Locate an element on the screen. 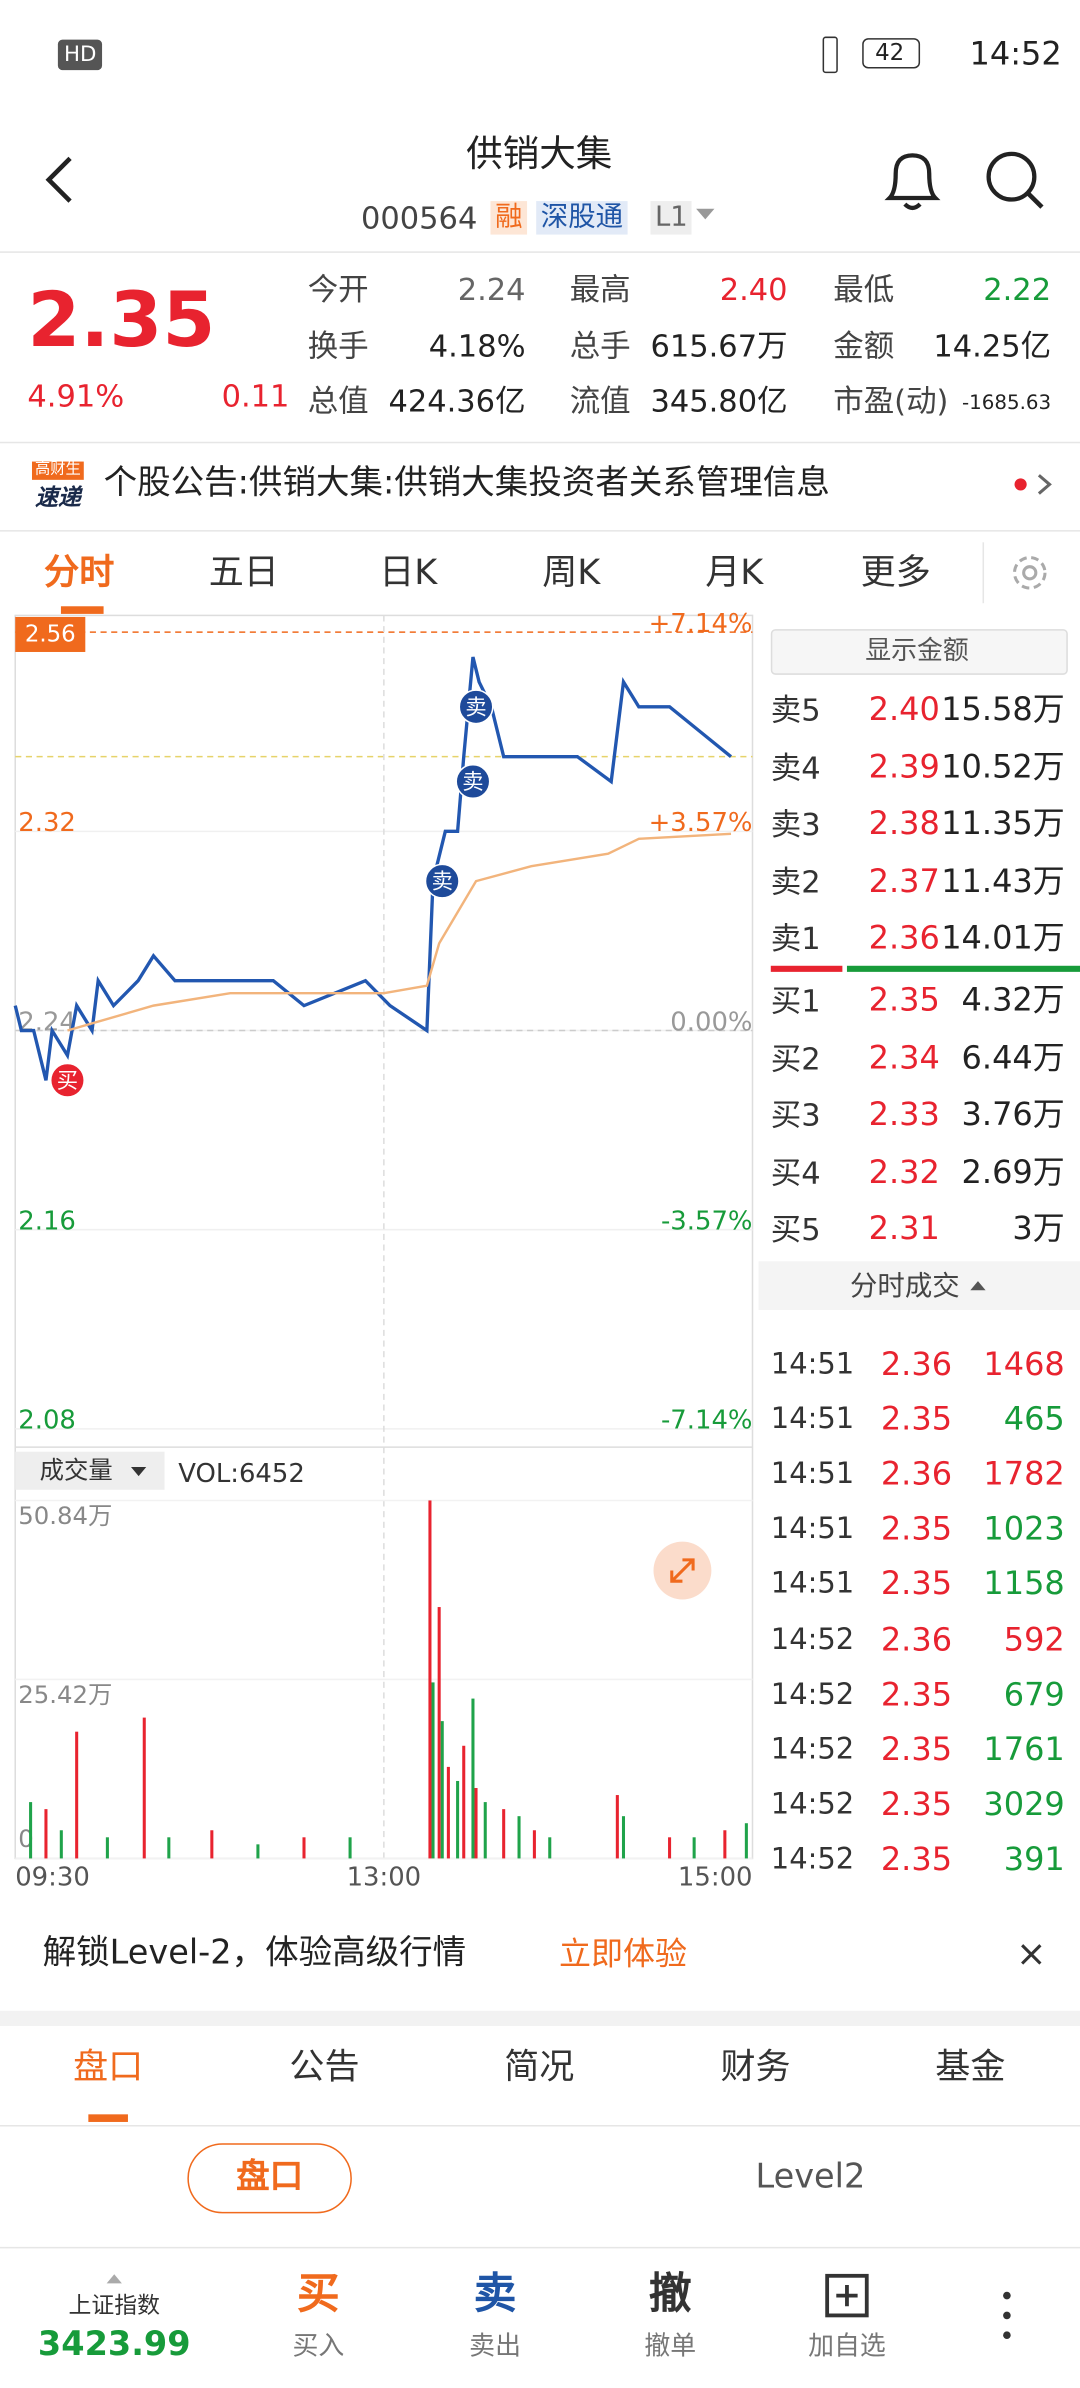 The height and width of the screenshot is (2388, 1080). bell-button is located at coordinates (912, 179).